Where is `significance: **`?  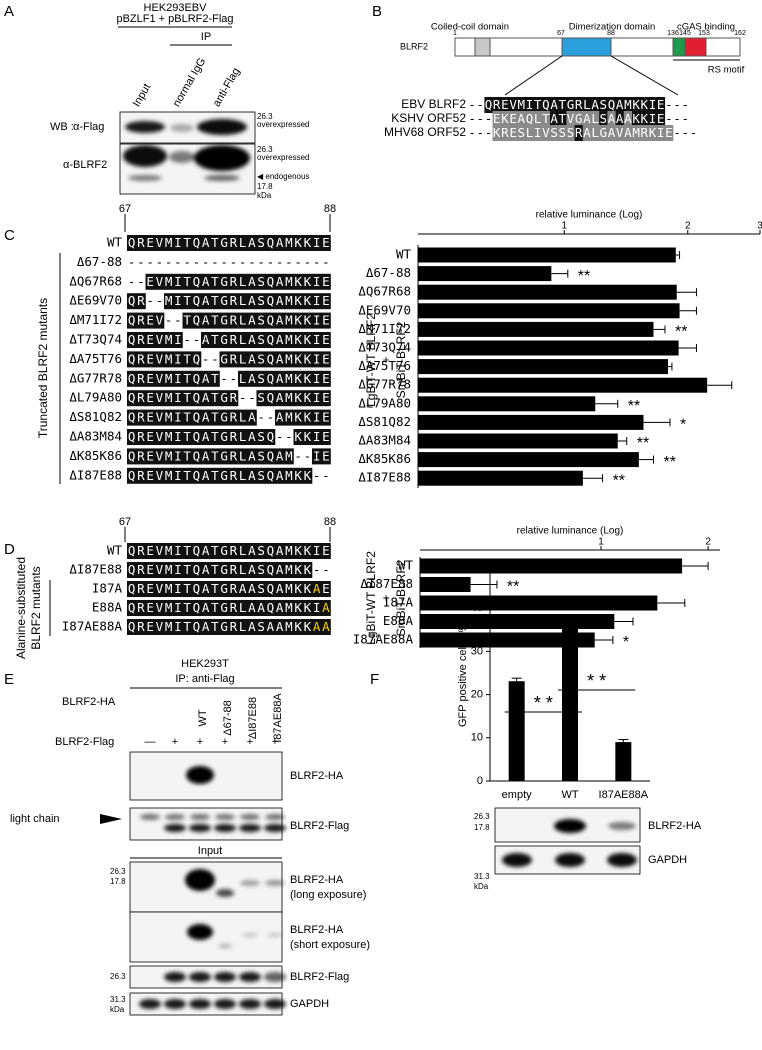
significance: ** is located at coordinates (681, 332).